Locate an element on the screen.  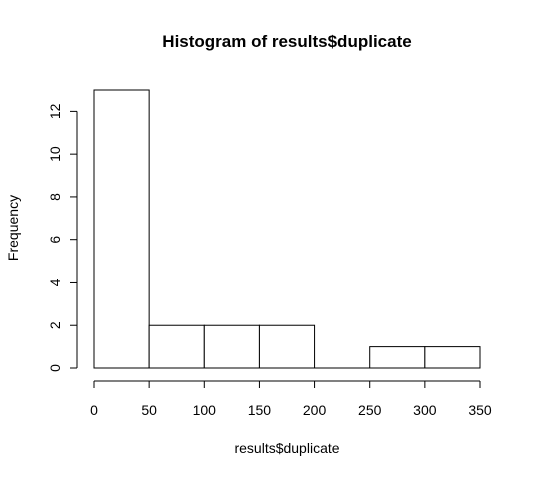
x-tick-label: 350 is located at coordinates (480, 410).